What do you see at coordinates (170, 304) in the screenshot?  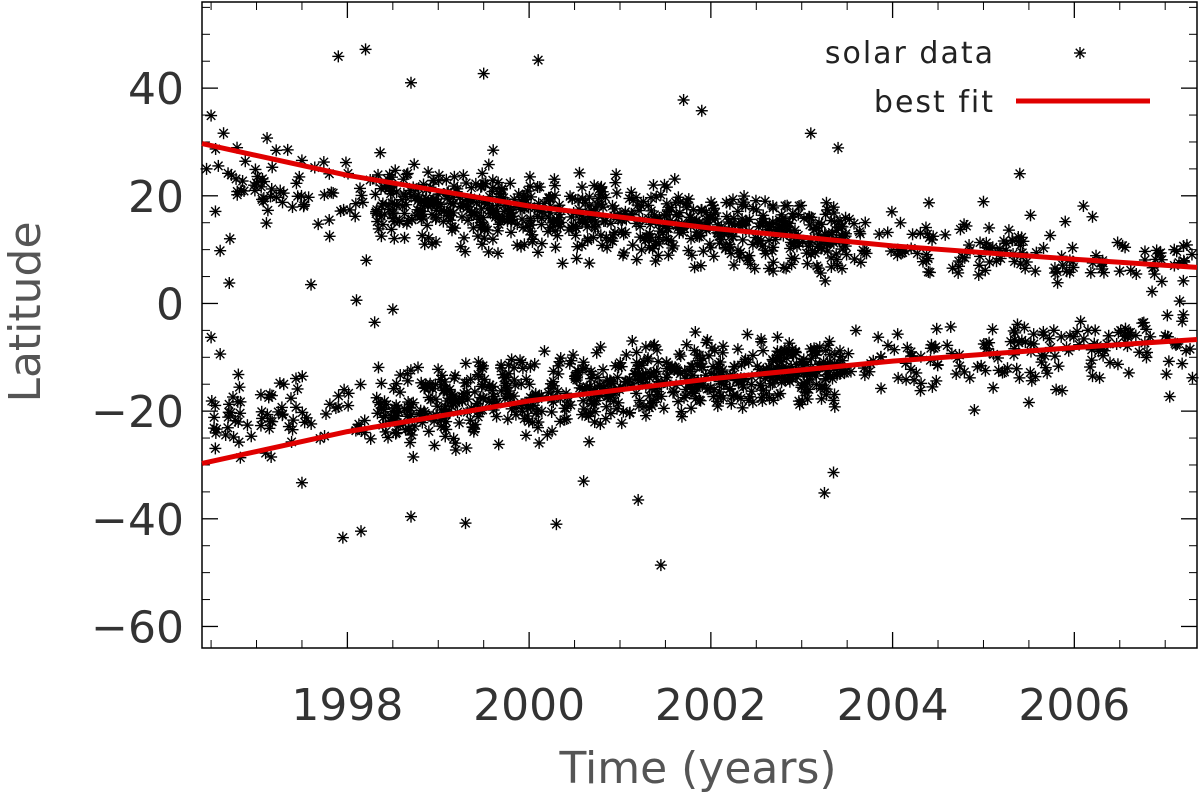 I see `y-tick-label: 0` at bounding box center [170, 304].